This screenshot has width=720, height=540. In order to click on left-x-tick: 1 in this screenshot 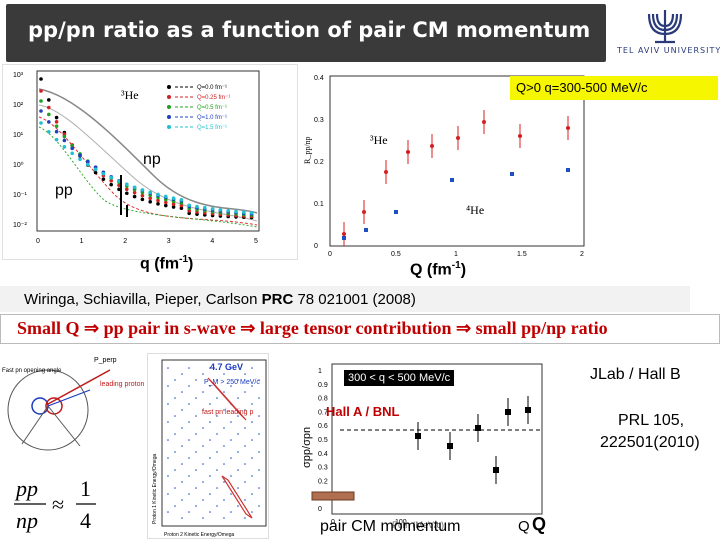, I will do `click(82, 241)`.